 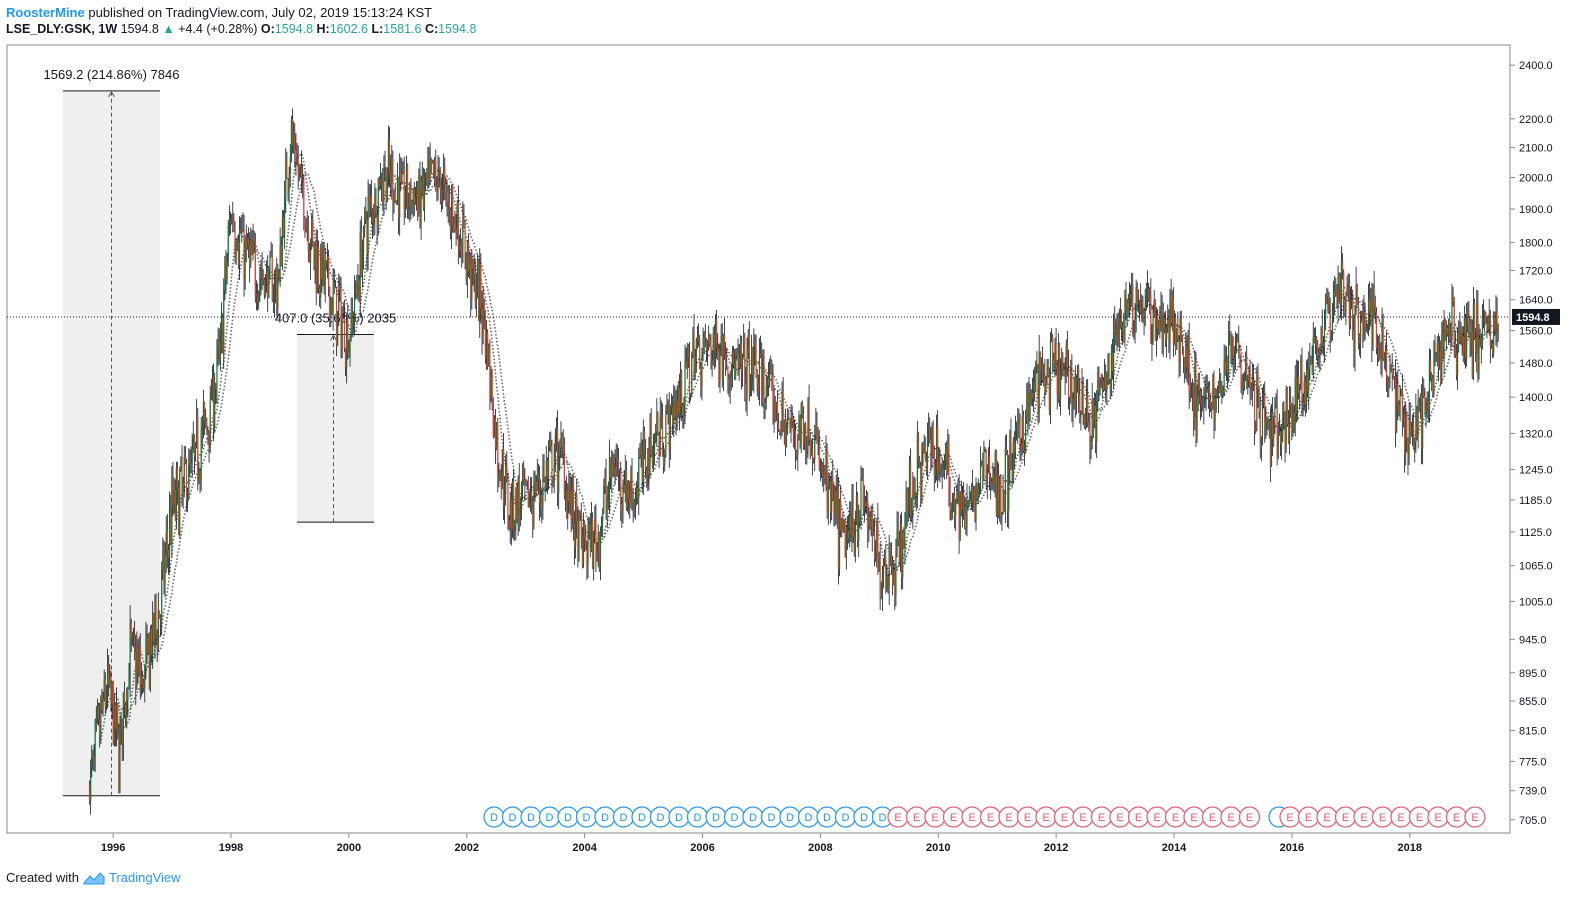 I want to click on svg-text: E, so click(x=1193, y=818).